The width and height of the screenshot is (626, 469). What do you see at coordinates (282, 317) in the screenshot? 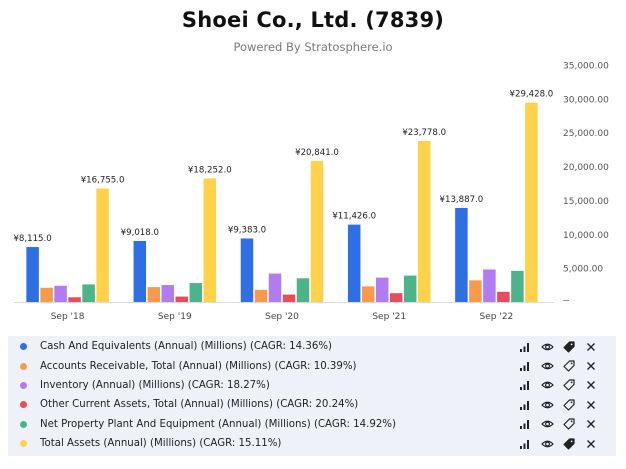
I see `x-tick-label: Sep '20` at bounding box center [282, 317].